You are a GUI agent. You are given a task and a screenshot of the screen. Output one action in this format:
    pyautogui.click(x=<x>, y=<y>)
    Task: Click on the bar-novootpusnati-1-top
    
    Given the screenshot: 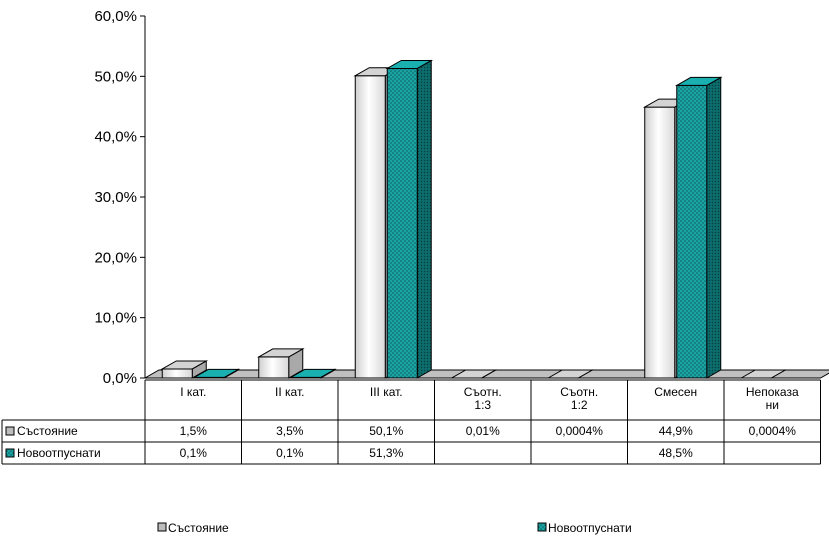 What is the action you would take?
    pyautogui.click(x=312, y=373)
    